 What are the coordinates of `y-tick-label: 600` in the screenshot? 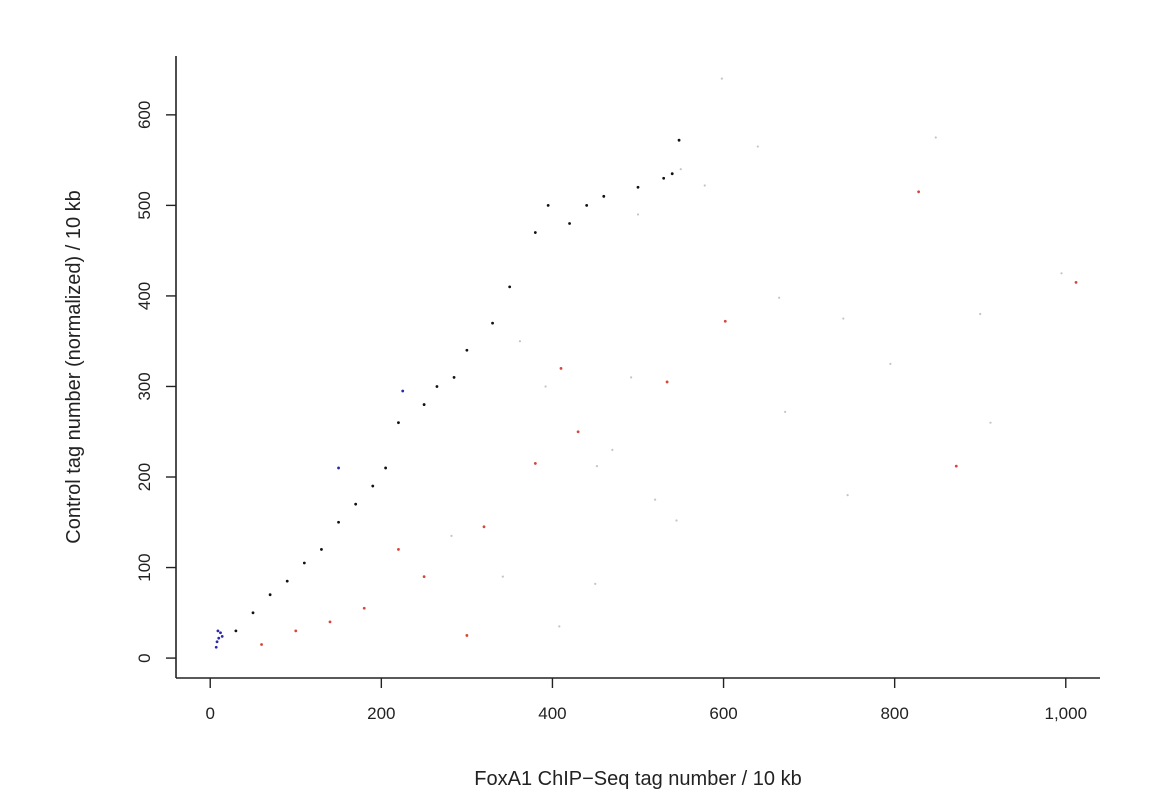 It's located at (144, 115).